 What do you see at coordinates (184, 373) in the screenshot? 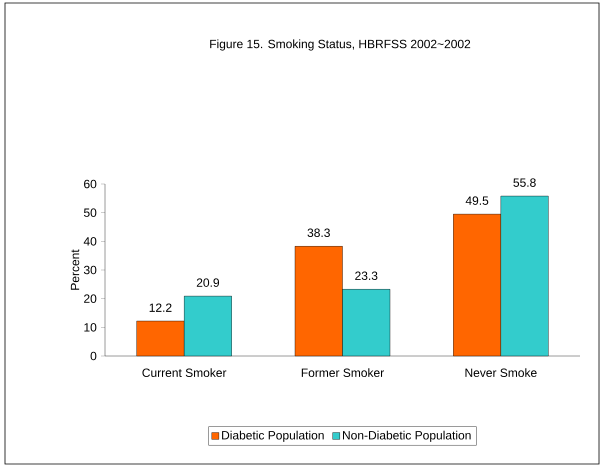
I see `x-tick-label: Current Smoker` at bounding box center [184, 373].